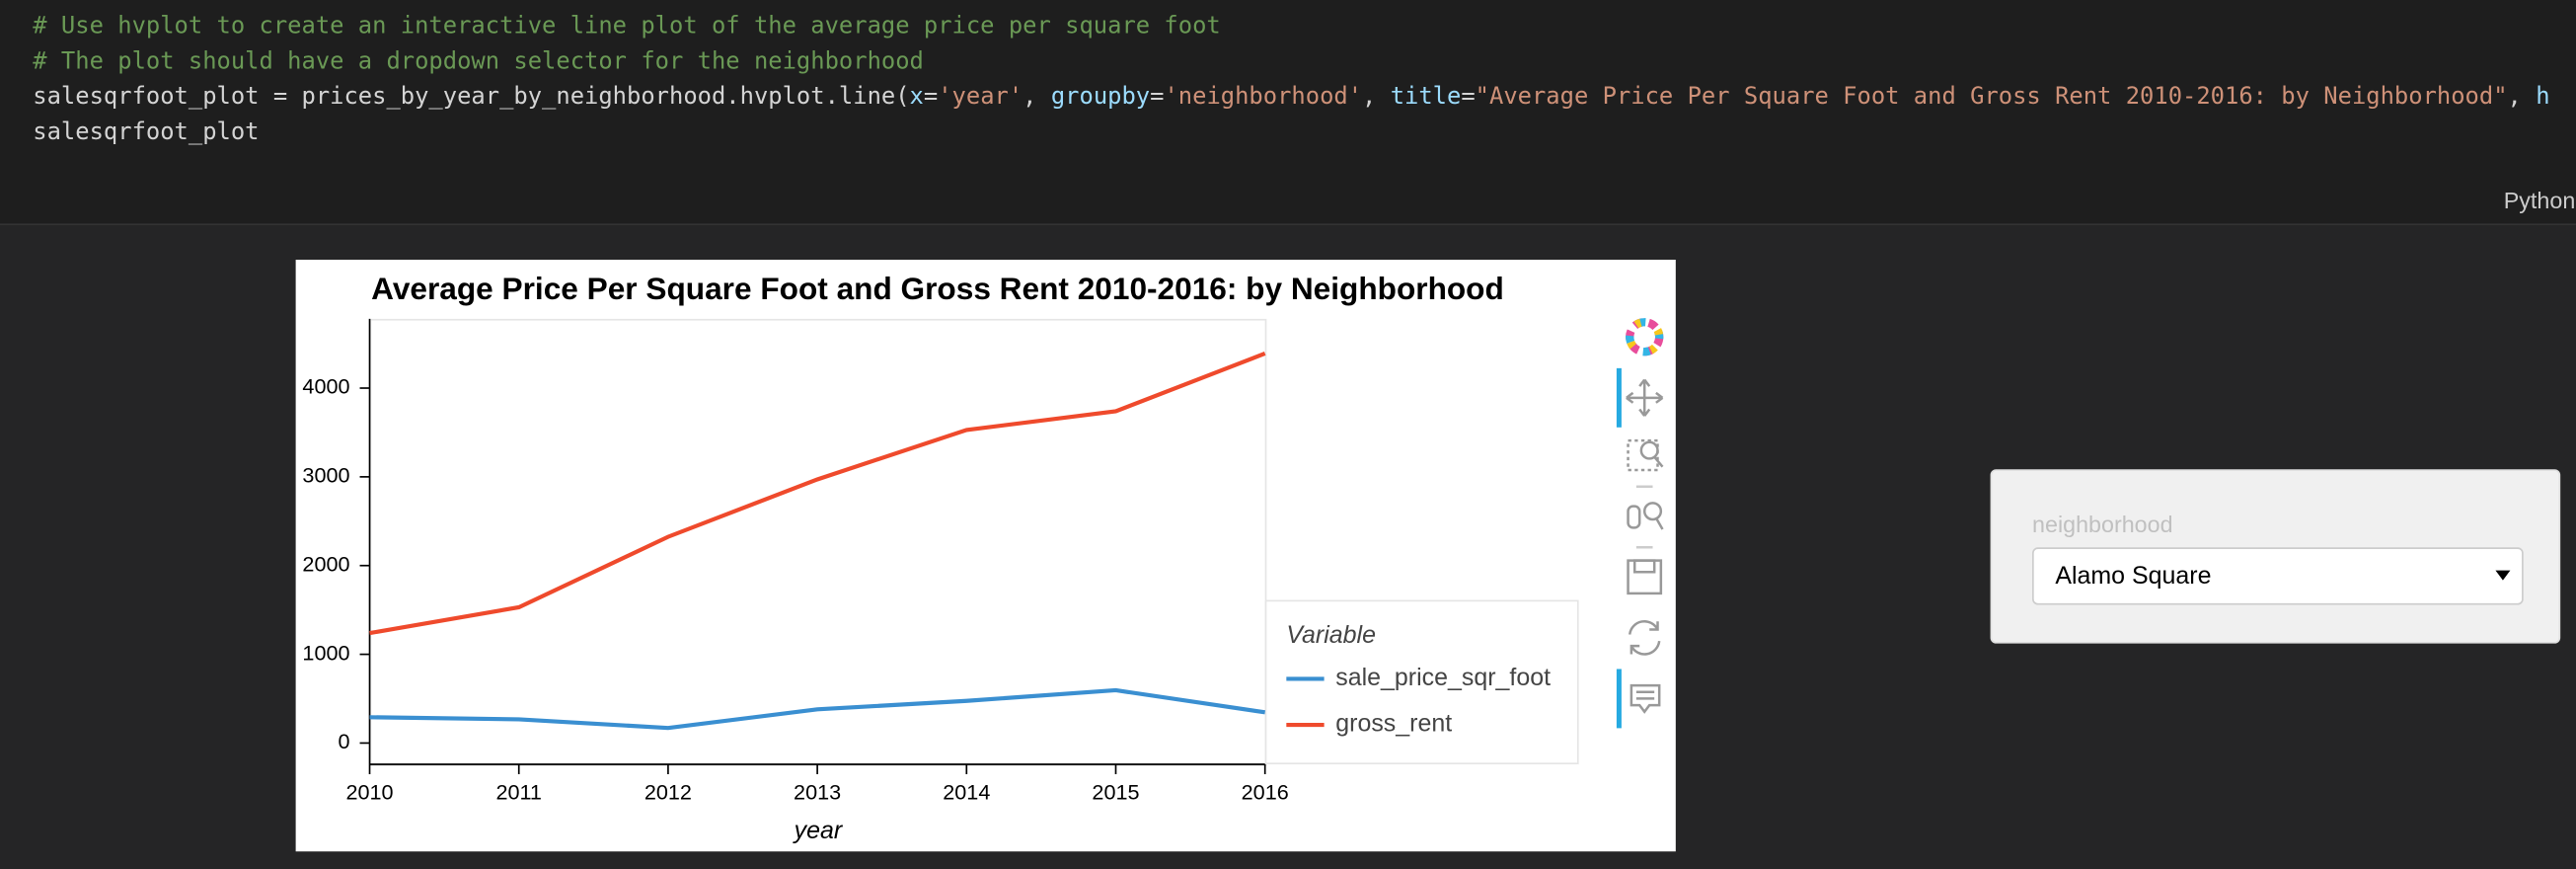  I want to click on widget-label: neighborhood, so click(2102, 525).